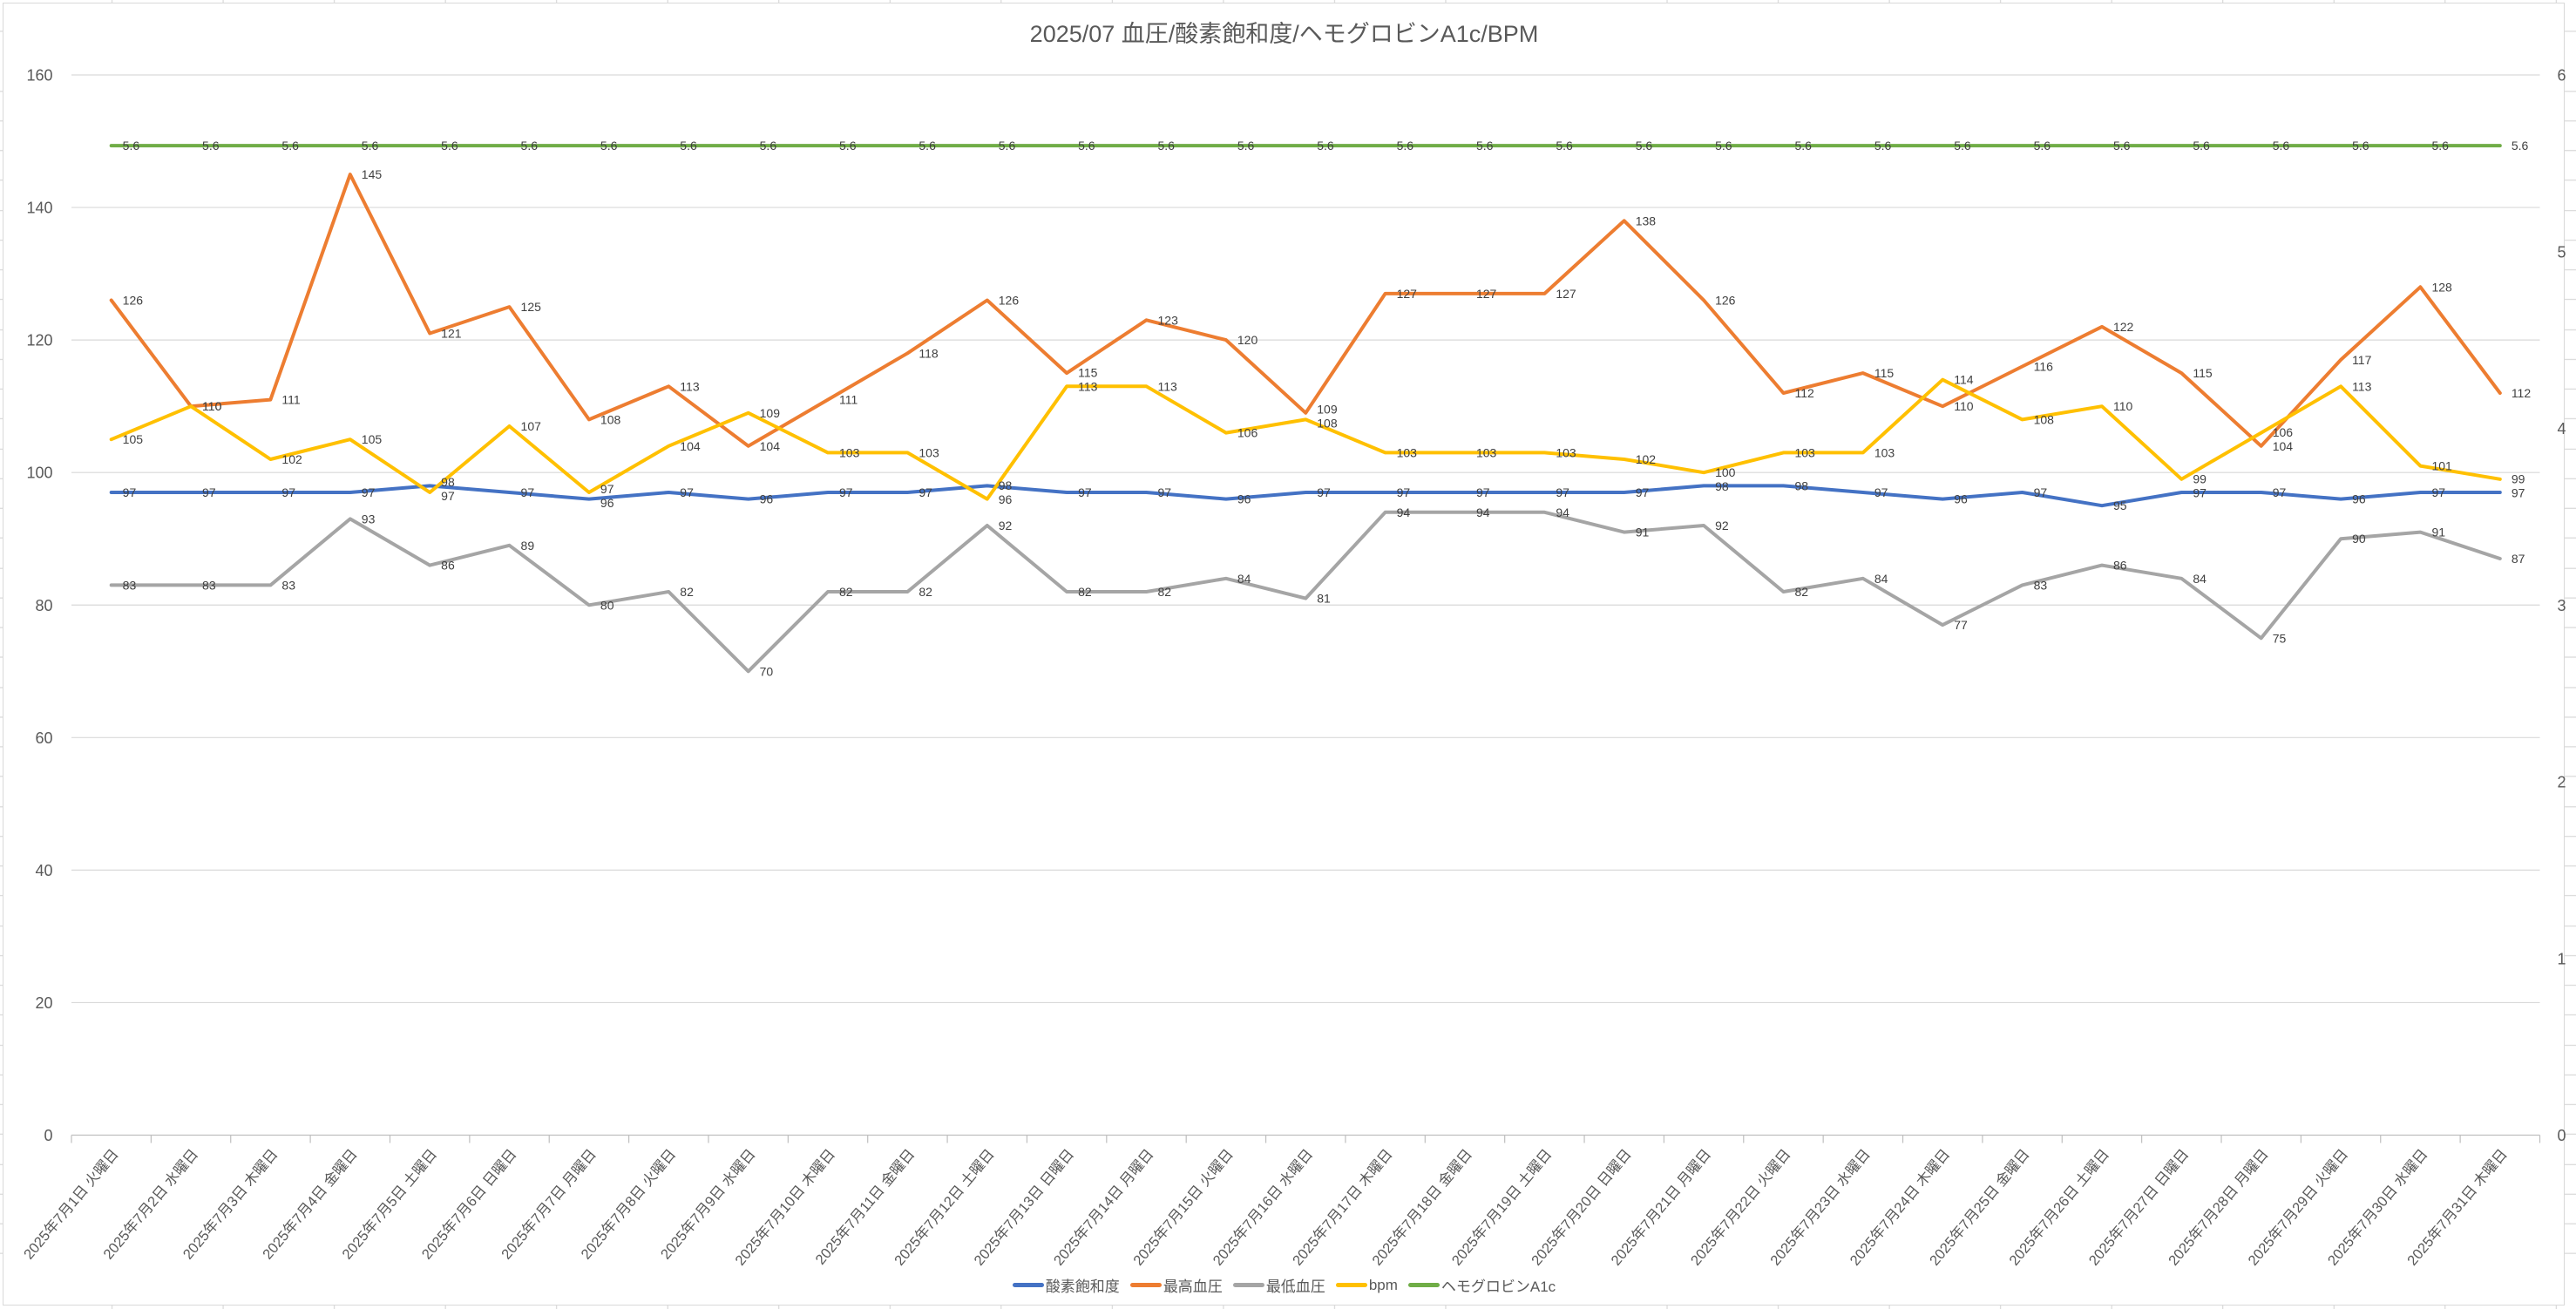  I want to click on legend-item-1: 最高血圧, so click(1176, 1285).